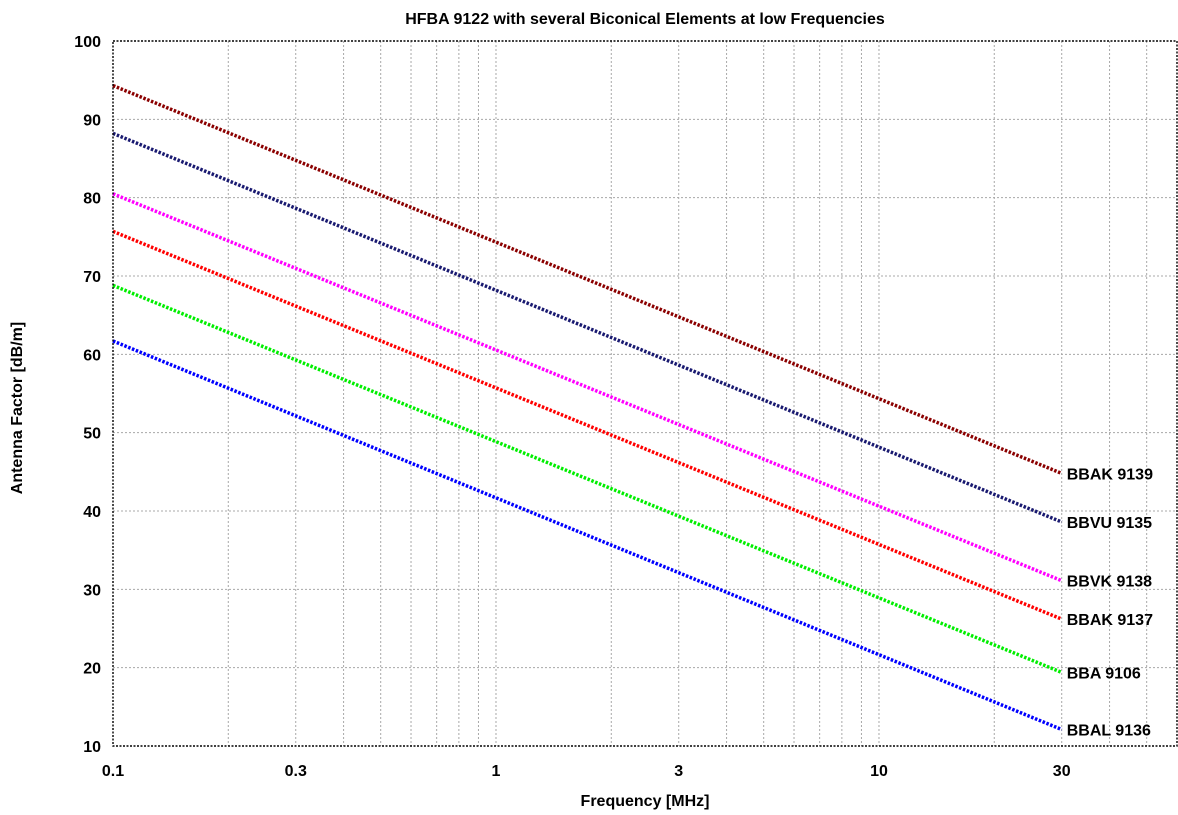 The width and height of the screenshot is (1178, 815). Describe the element at coordinates (1104, 673) in the screenshot. I see `series-label: BBA 9106` at that location.